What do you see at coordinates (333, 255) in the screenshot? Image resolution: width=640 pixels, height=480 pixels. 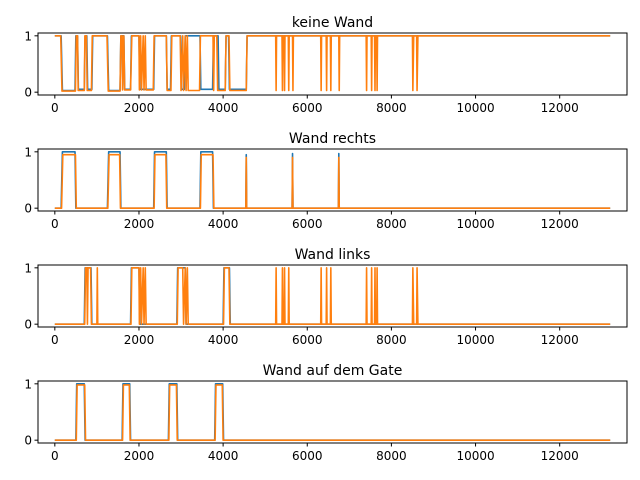 I see `chart-title: Wand links` at bounding box center [333, 255].